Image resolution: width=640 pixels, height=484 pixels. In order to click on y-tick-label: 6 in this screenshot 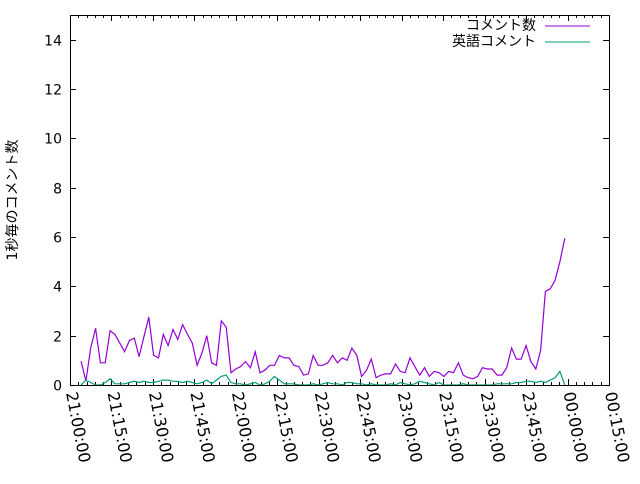, I will do `click(57, 239)`.